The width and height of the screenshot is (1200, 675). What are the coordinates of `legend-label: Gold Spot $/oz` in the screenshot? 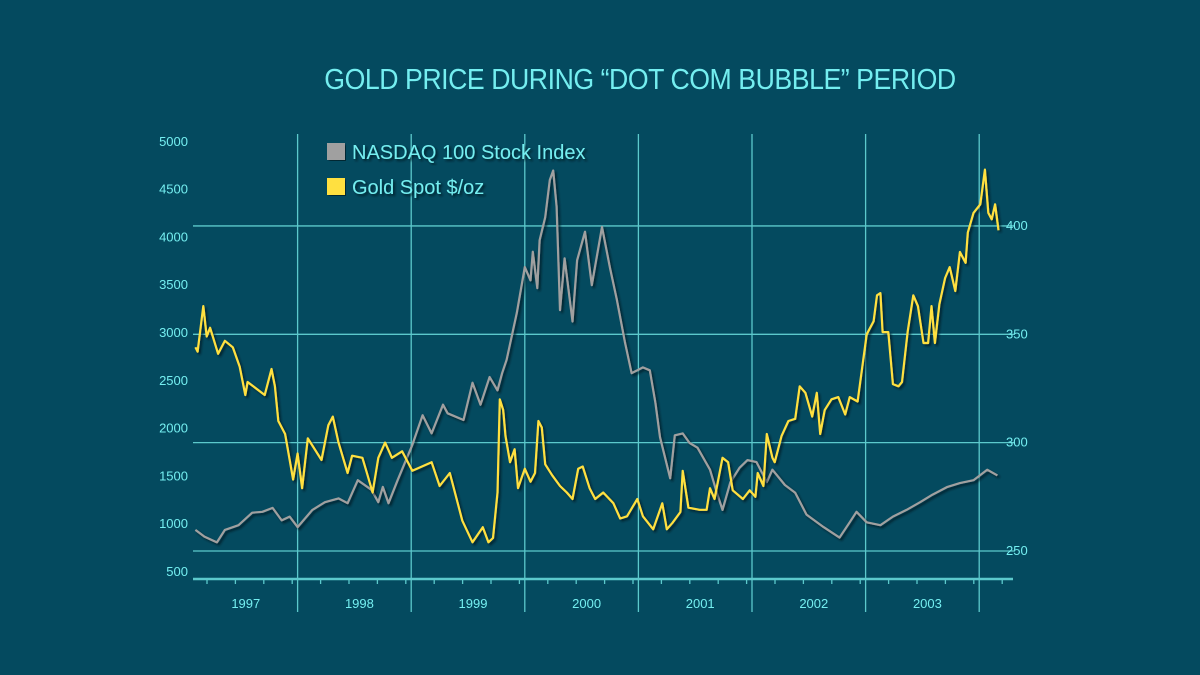 It's located at (418, 188).